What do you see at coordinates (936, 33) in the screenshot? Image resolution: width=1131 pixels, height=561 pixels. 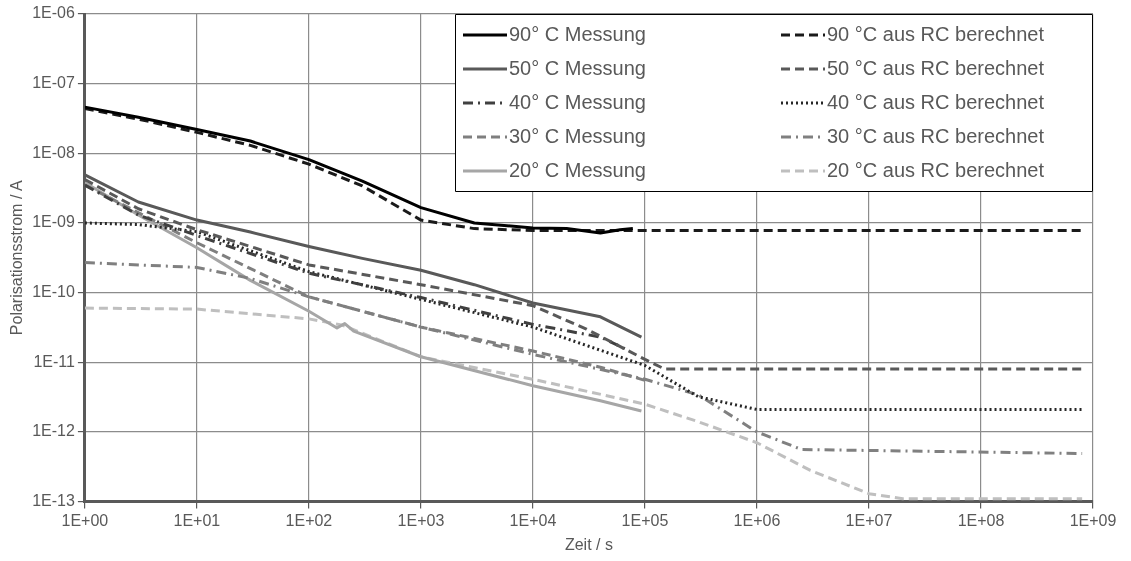 I see `legend-label: 90 °C aus RC berechnet` at bounding box center [936, 33].